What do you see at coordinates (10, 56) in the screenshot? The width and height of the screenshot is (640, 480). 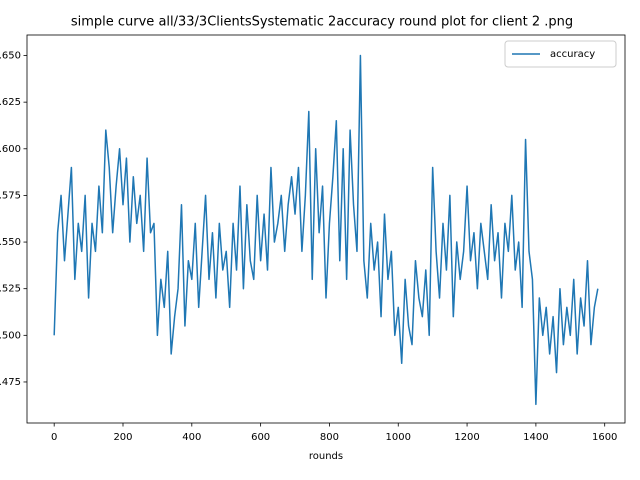 I see `y-tick-label: 0.650` at bounding box center [10, 56].